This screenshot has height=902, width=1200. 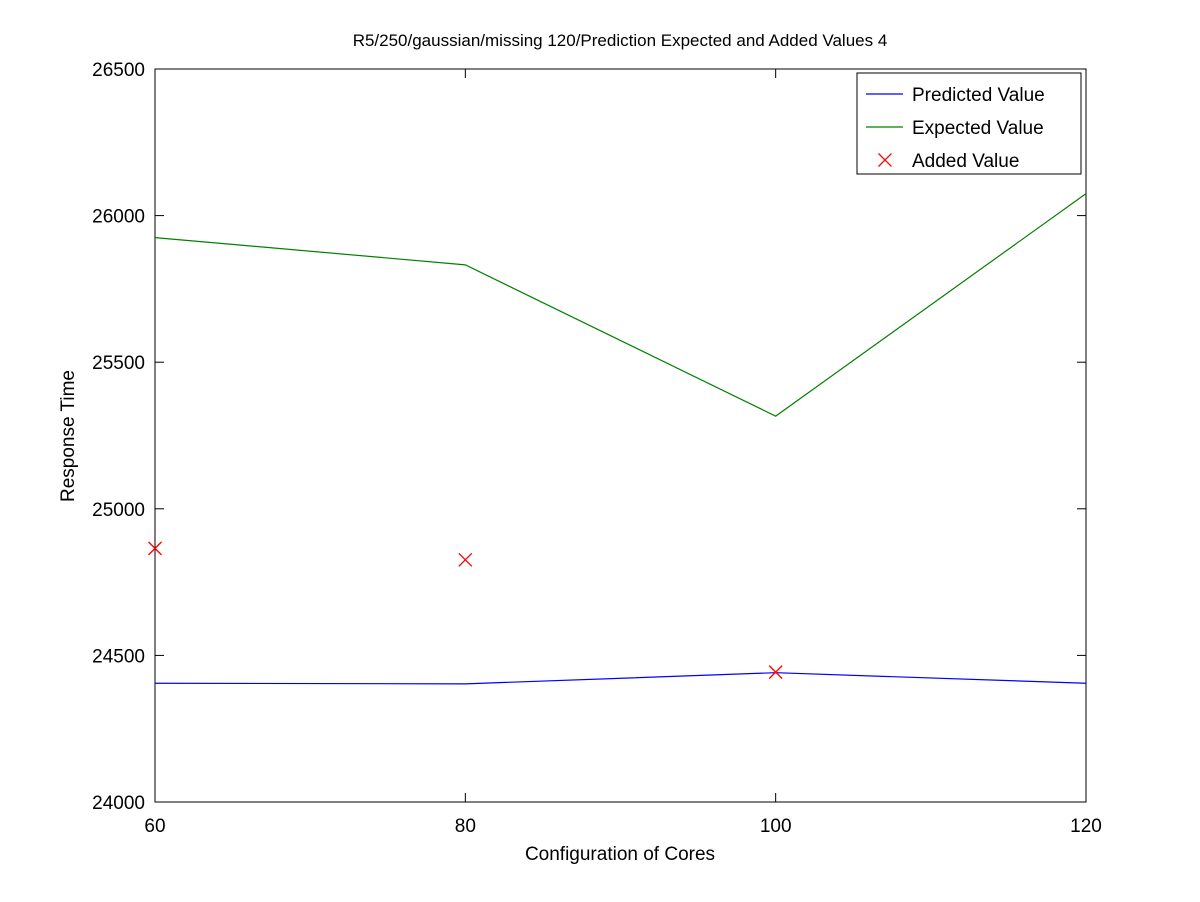 I want to click on legend: Predicted Value Expected Value Added Value, so click(x=969, y=123).